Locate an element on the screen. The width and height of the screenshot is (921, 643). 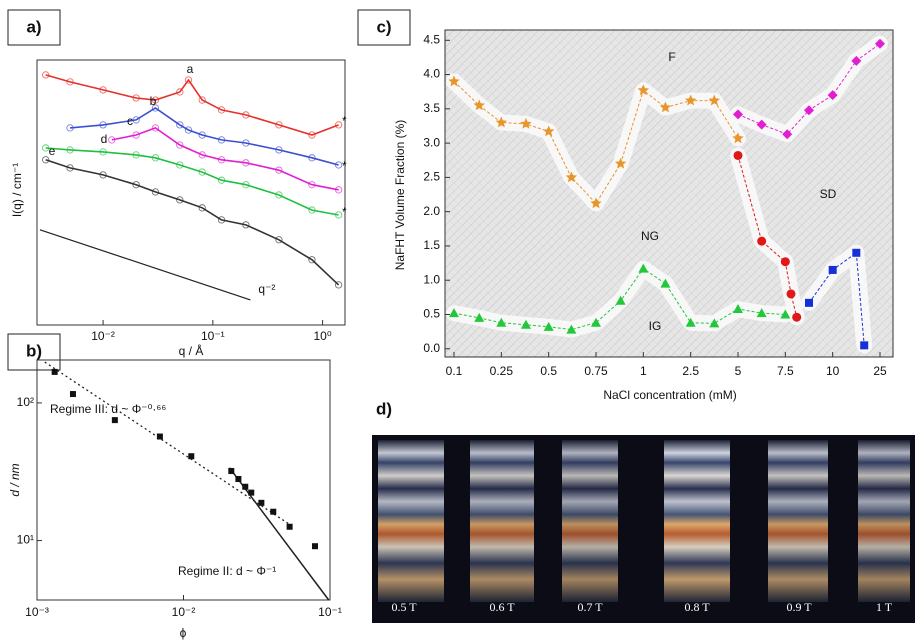
x-tick-label: 25 is located at coordinates (880, 371).